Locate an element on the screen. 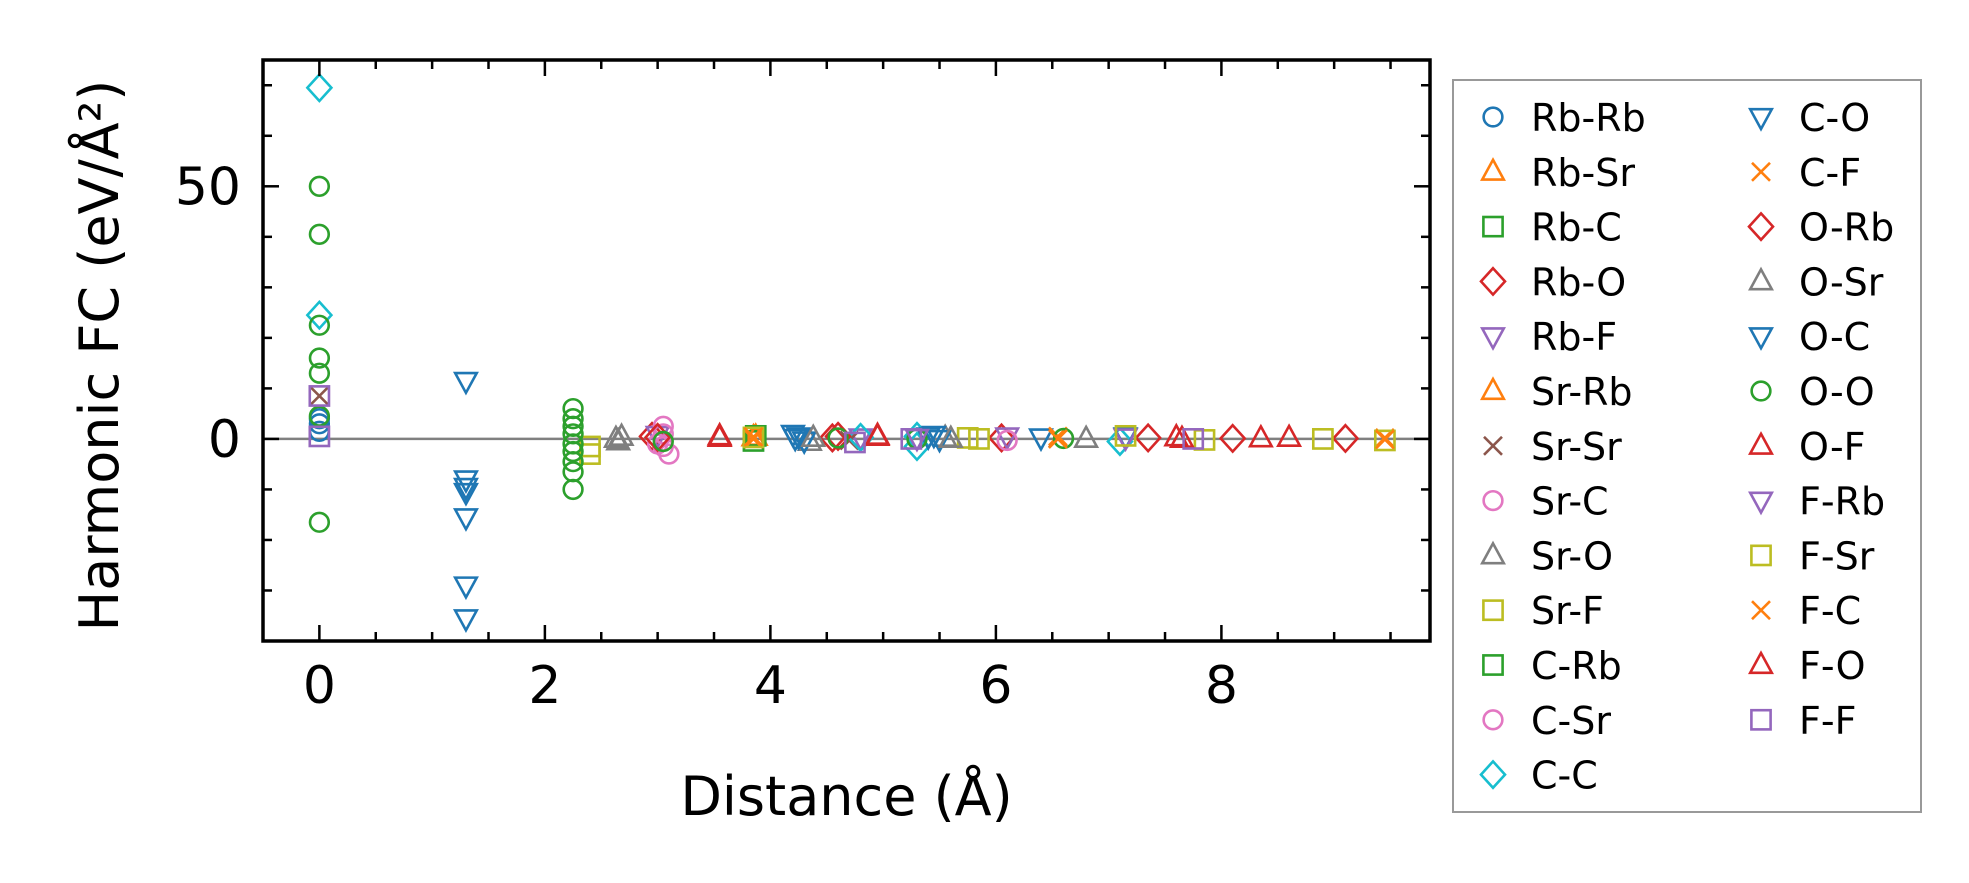  legend-label: F-O is located at coordinates (1832, 666).